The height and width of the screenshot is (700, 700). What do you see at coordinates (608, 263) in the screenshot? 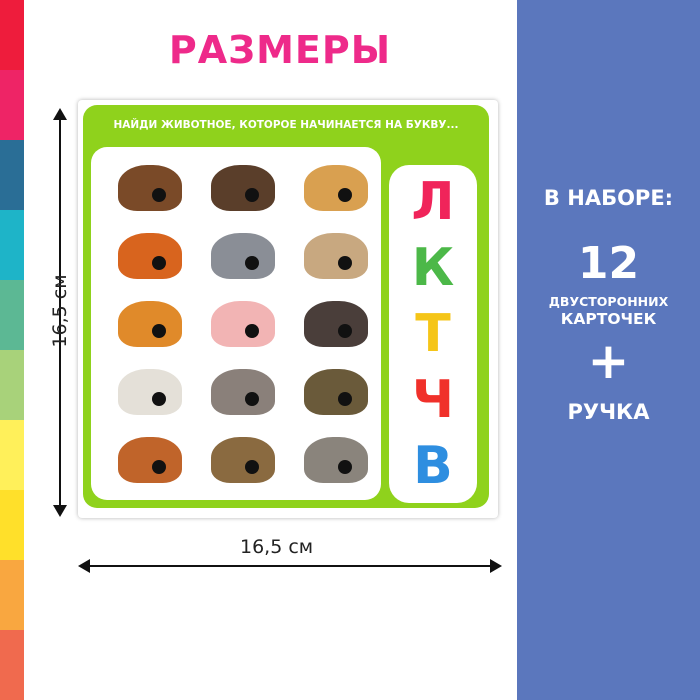
I see `card-count: 12` at bounding box center [608, 263].